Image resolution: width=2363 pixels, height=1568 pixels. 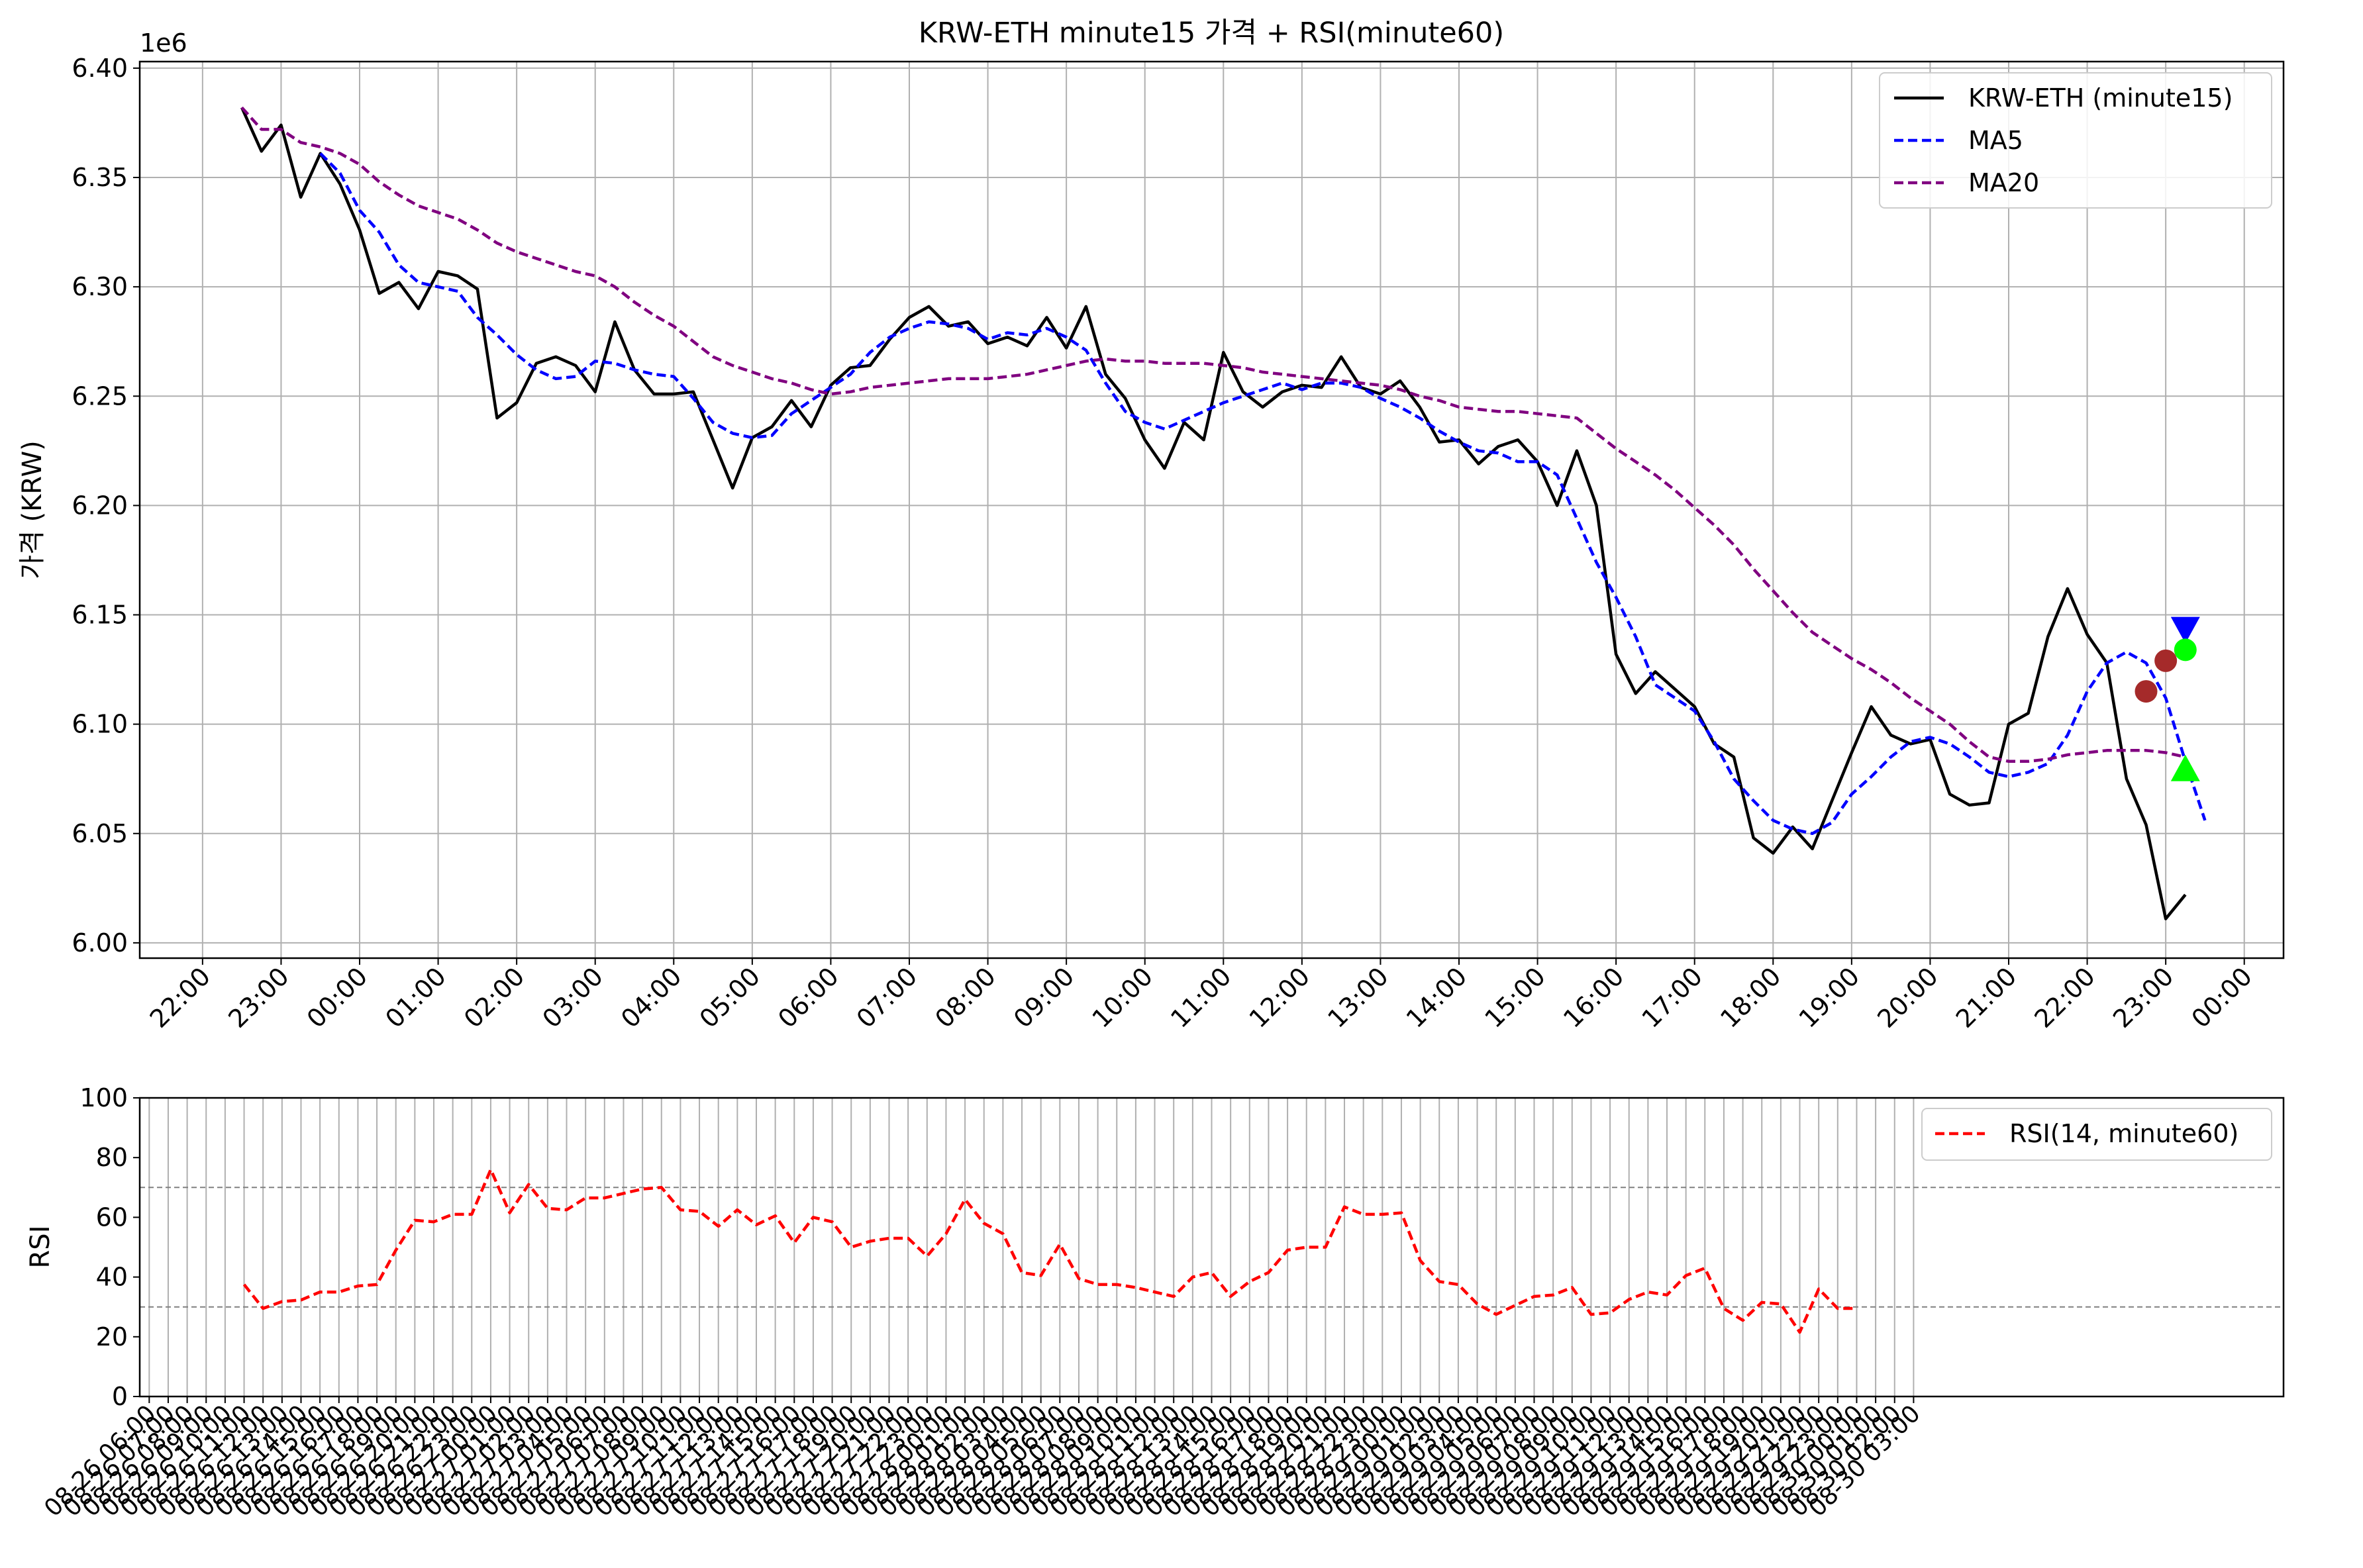 What do you see at coordinates (2123, 1133) in the screenshot?
I see `legend-label-rsi: RSI(14, minute60)` at bounding box center [2123, 1133].